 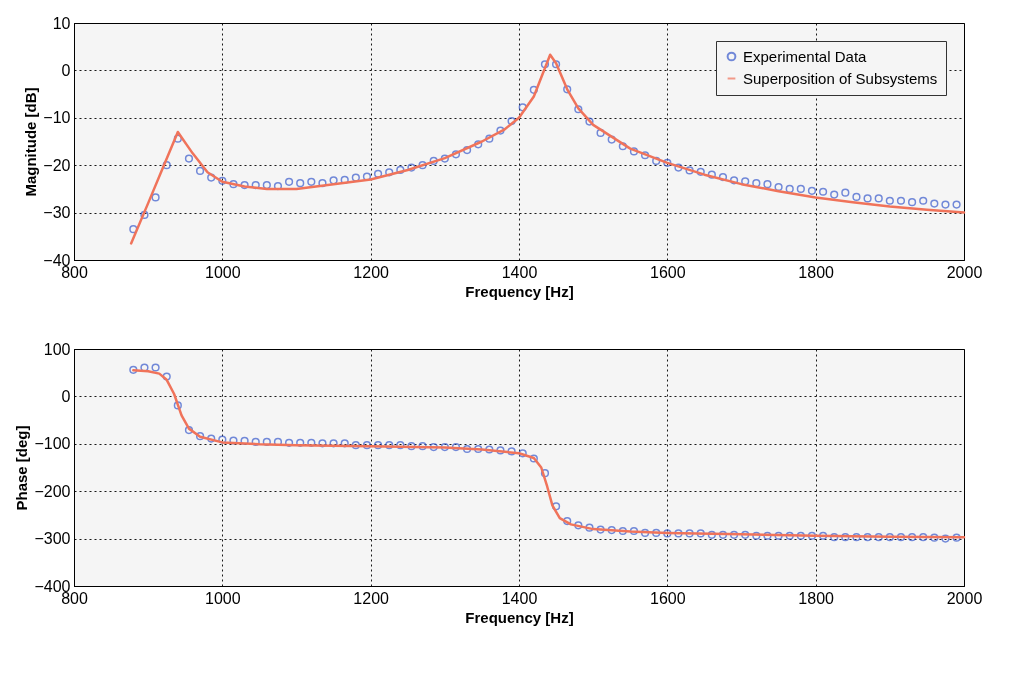 What do you see at coordinates (57, 165) in the screenshot?
I see `y-tick-label: −20` at bounding box center [57, 165].